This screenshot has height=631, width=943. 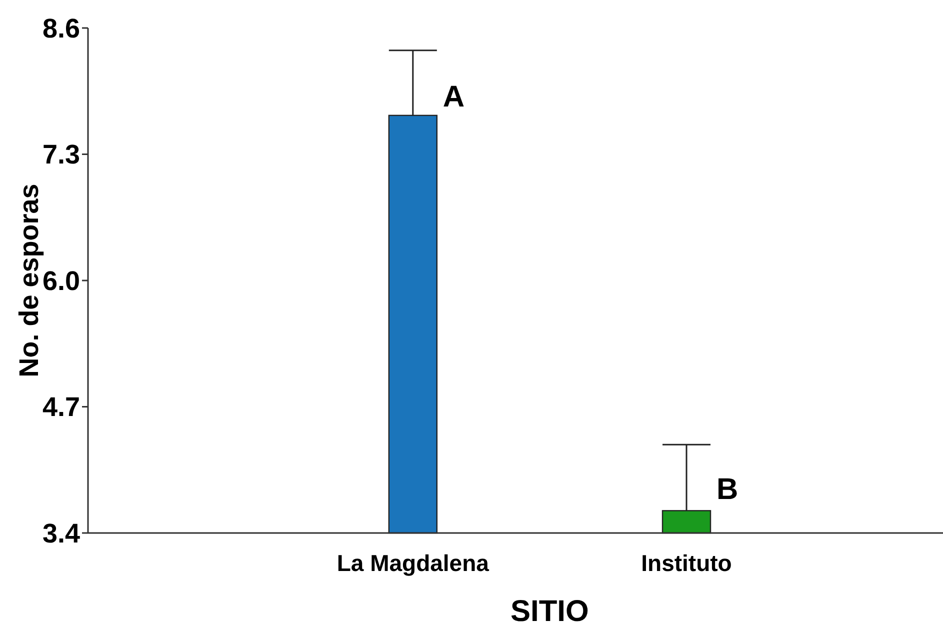 I want to click on x-tick-label: La Magdalena, so click(x=413, y=563).